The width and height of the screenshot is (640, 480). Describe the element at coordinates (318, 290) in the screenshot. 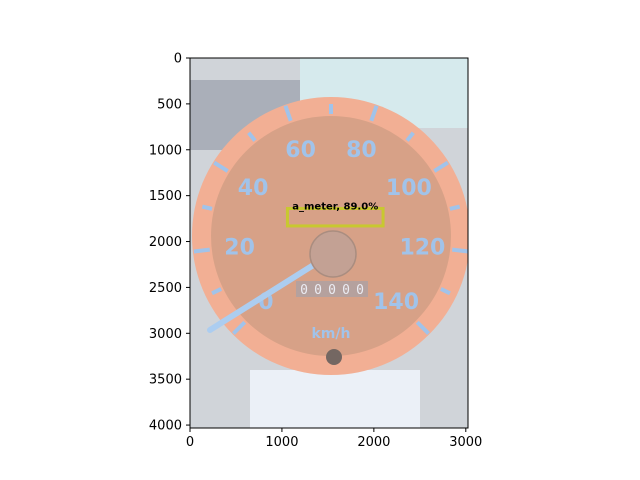

I see `odometer-digit-1: 0` at that location.